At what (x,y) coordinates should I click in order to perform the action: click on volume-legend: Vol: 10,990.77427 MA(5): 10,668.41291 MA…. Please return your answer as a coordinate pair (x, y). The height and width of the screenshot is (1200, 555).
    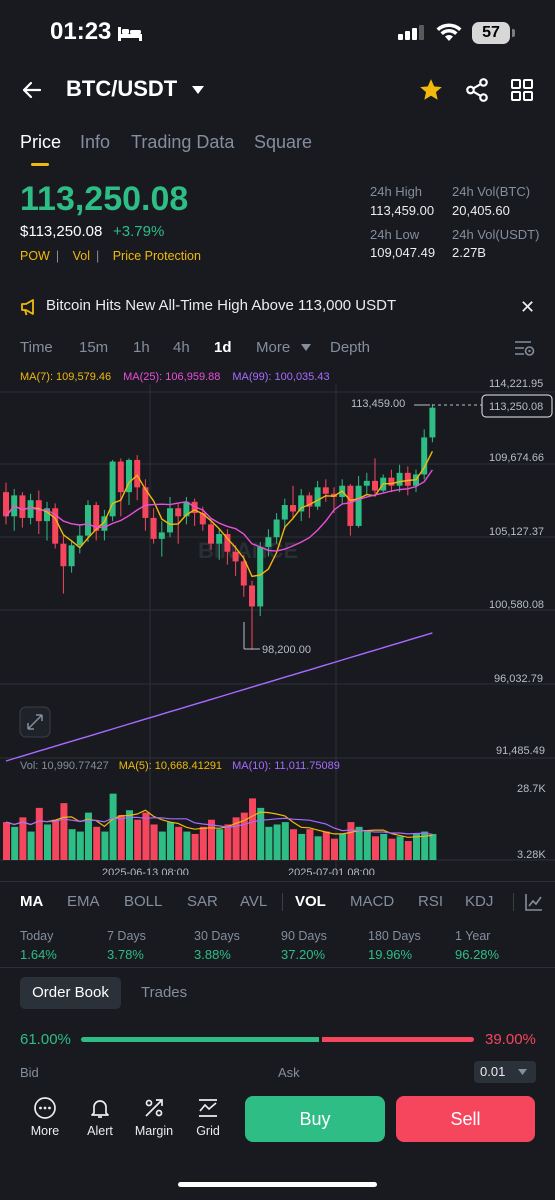
    Looking at the image, I should click on (180, 766).